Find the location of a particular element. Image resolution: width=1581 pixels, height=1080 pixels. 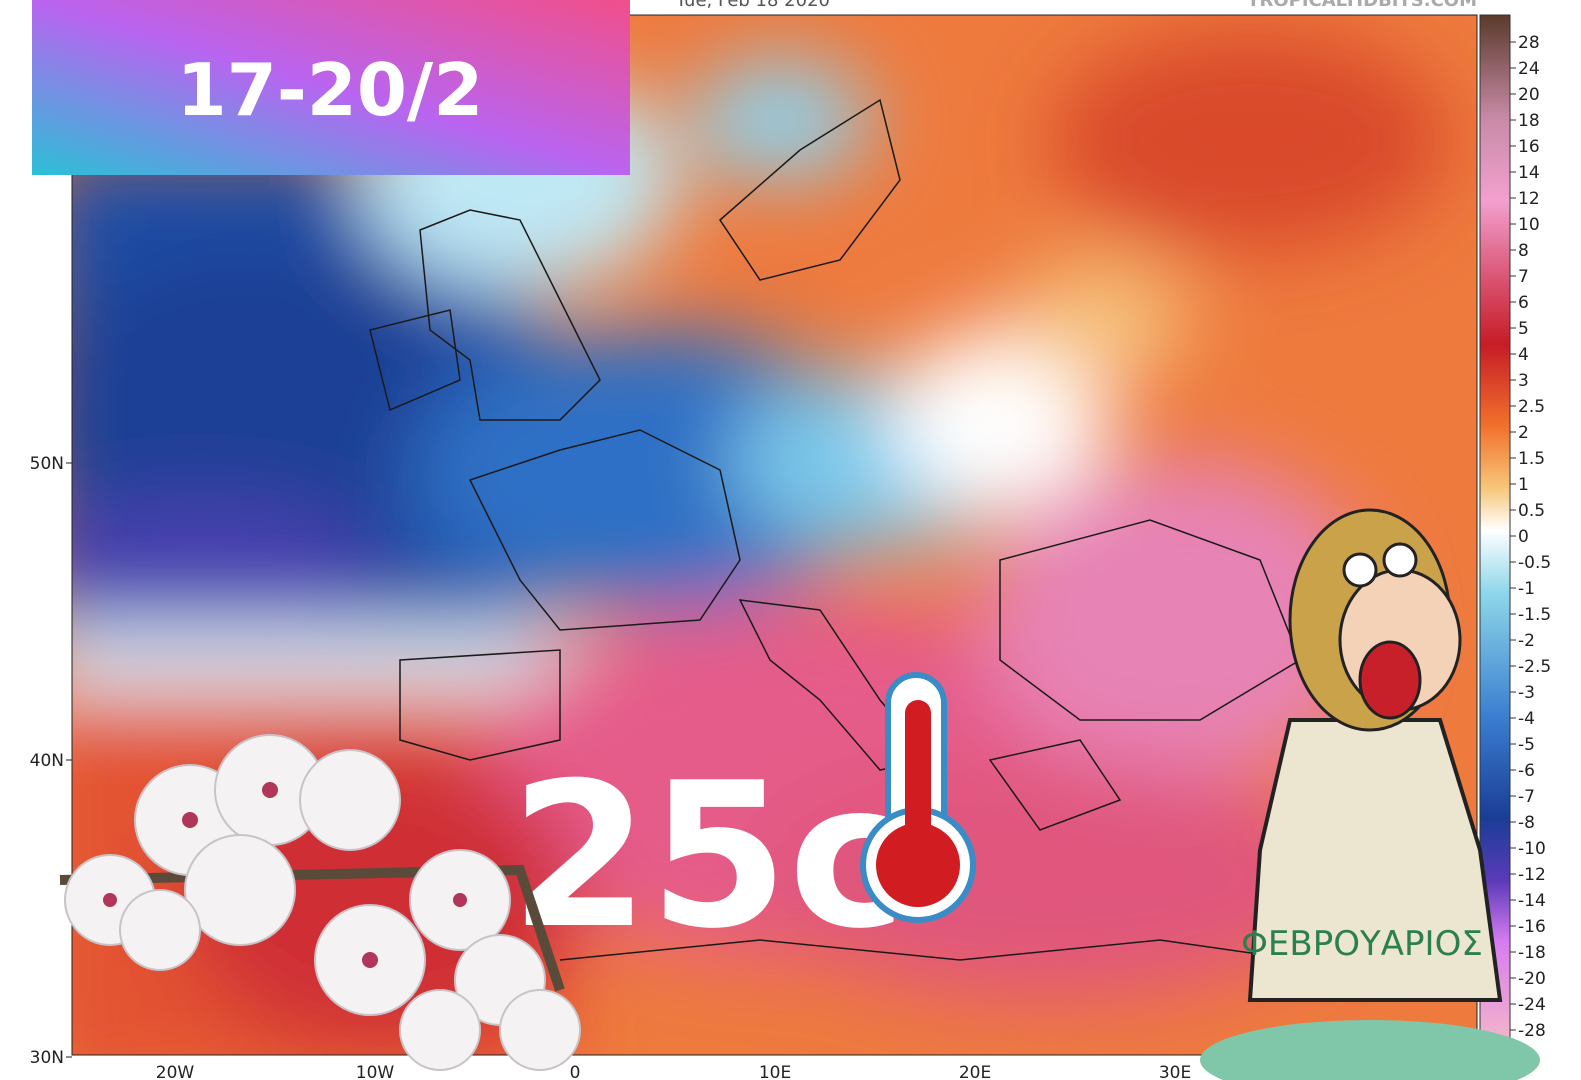

colorbar-label: -28 is located at coordinates (1532, 1031).